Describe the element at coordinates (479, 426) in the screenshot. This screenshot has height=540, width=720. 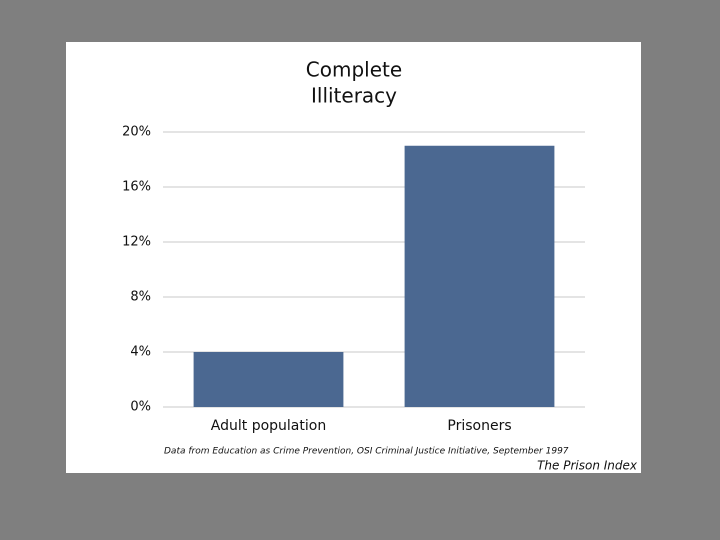
I see `x-tick-label: Prisoners` at that location.